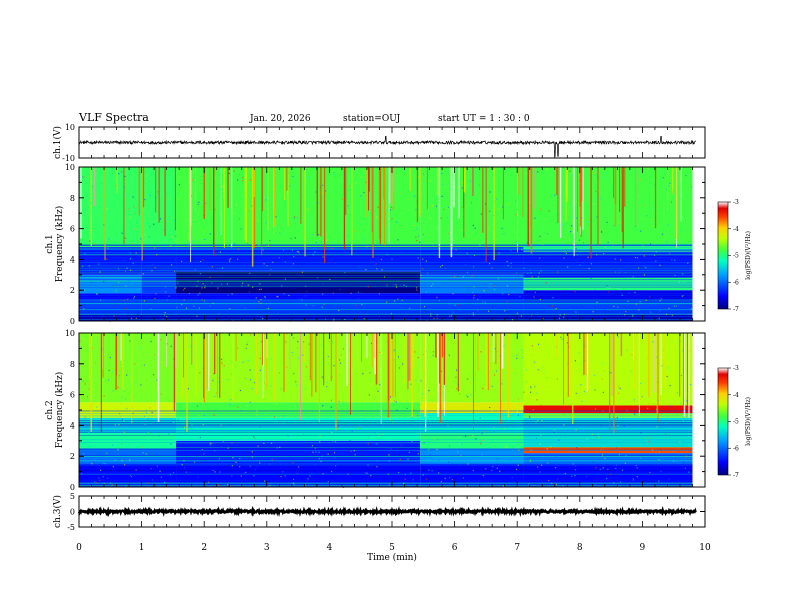 Image resolution: width=792 pixels, height=612 pixels. I want to click on colorbar-tick-label: -5, so click(736, 422).